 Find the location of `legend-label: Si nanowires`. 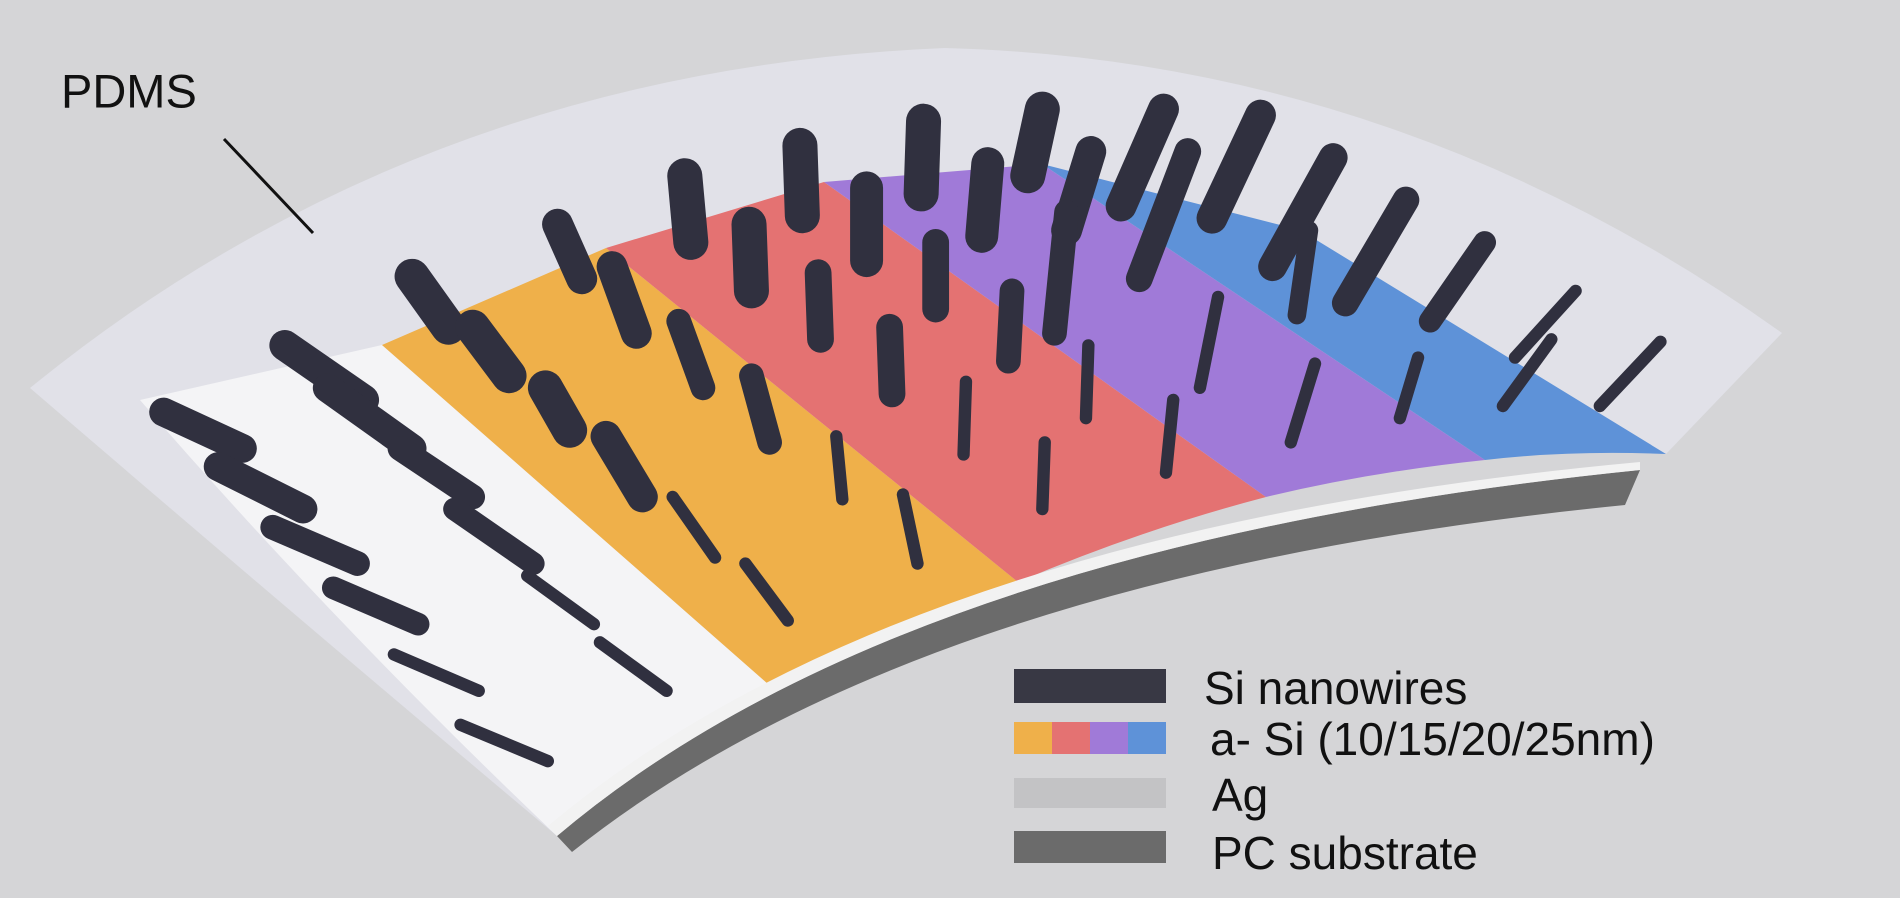

legend-label: Si nanowires is located at coordinates (1335, 688).